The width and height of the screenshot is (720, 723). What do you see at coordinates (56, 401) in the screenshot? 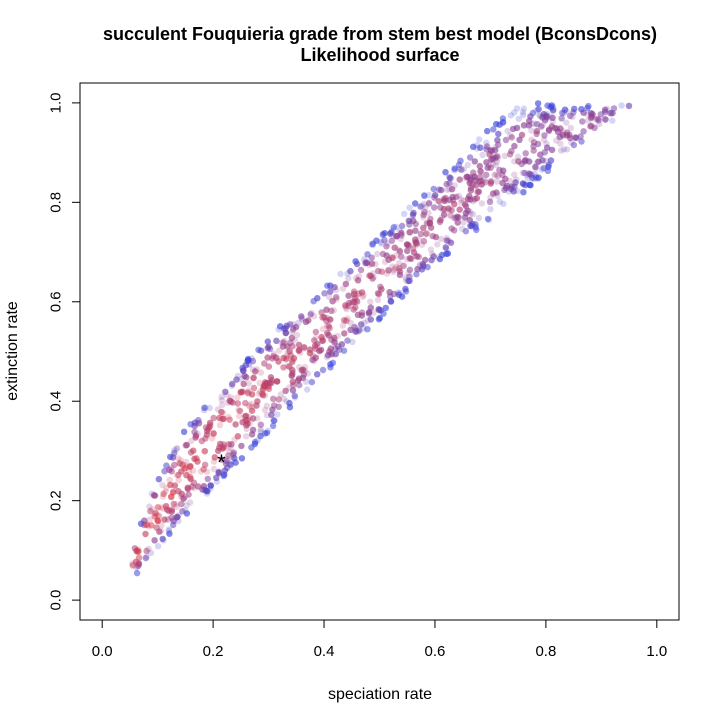
I see `y-tick-label: 0.4` at bounding box center [56, 401].